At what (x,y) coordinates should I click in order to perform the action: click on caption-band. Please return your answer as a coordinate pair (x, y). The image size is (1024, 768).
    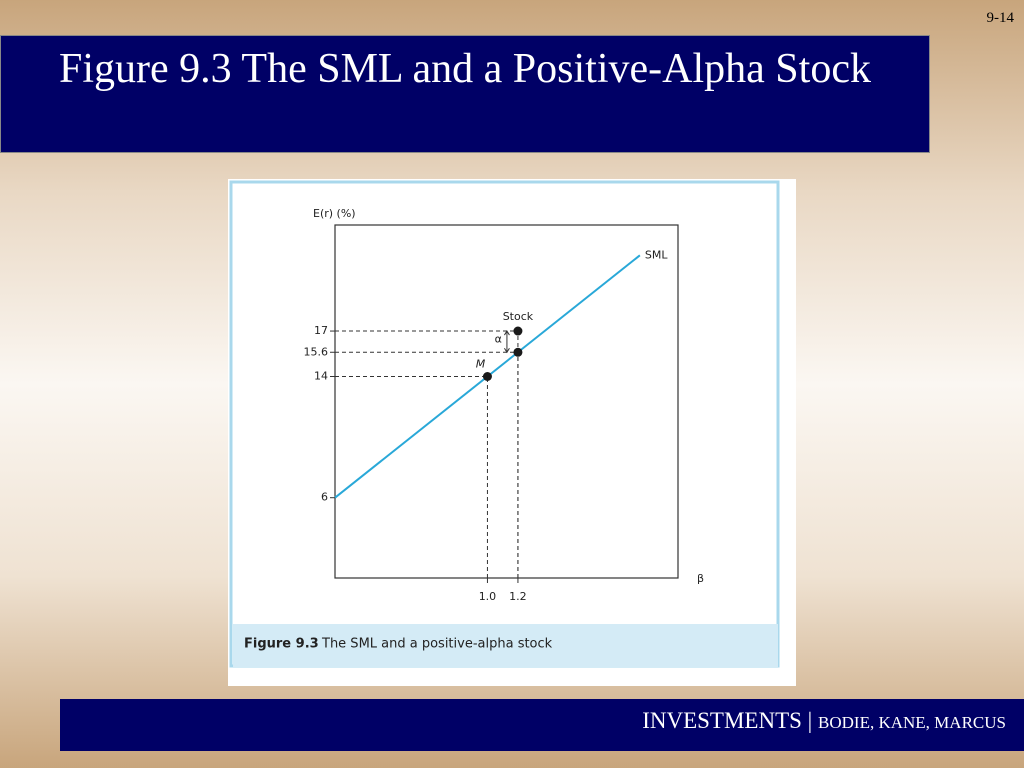
    Looking at the image, I should click on (505, 645).